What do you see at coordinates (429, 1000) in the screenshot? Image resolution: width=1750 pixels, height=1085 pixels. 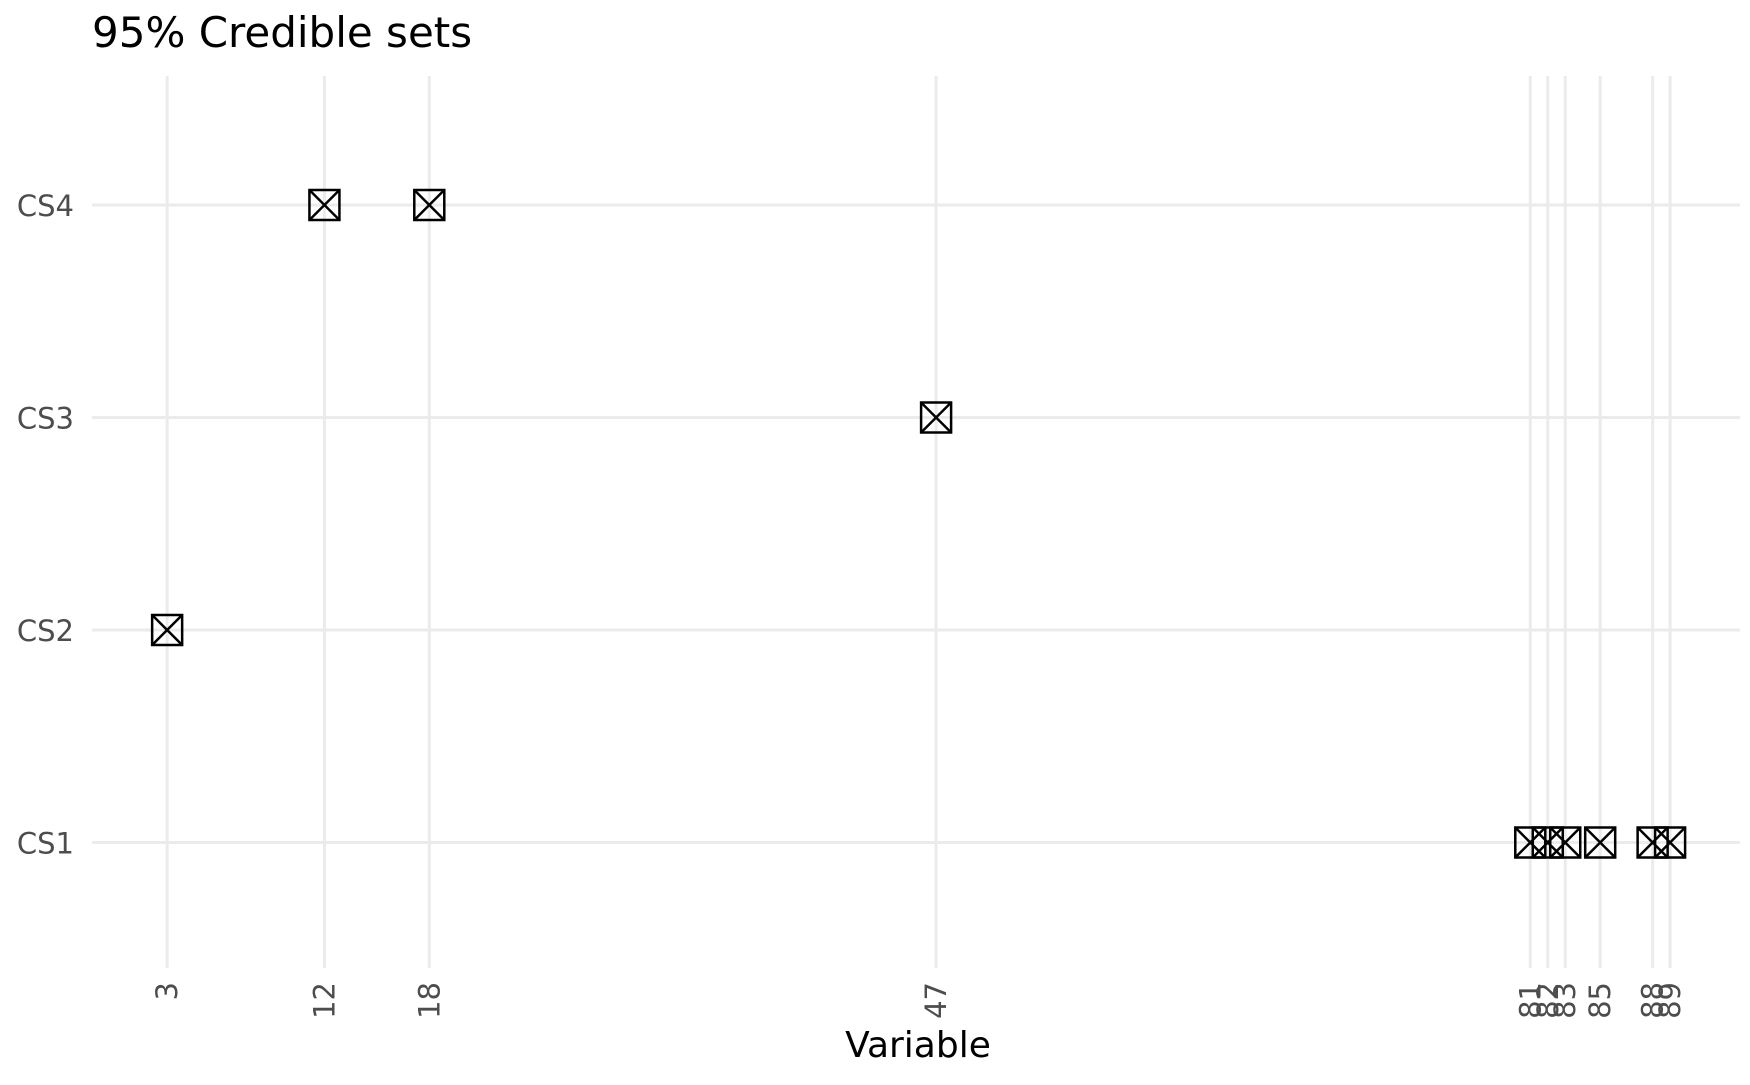 I see `x-tick-label: 18` at bounding box center [429, 1000].